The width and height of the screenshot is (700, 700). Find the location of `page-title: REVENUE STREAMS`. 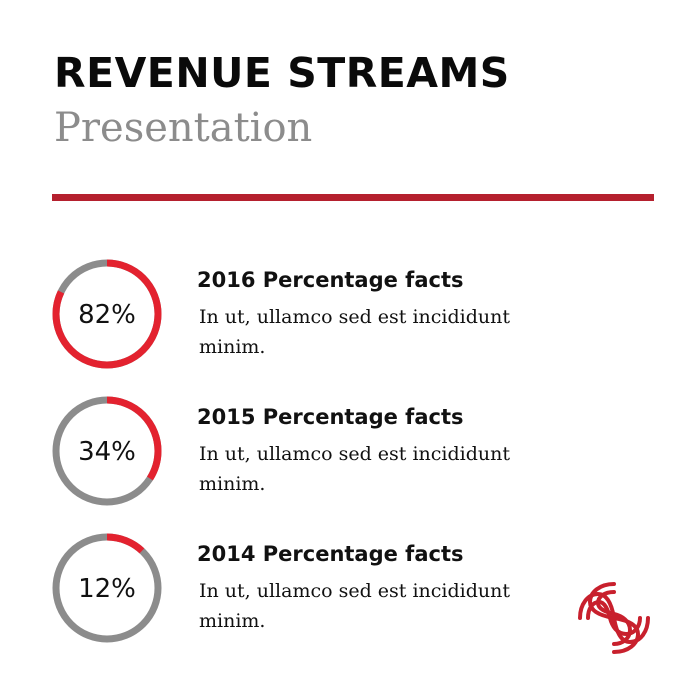

page-title: REVENUE STREAMS is located at coordinates (282, 73).